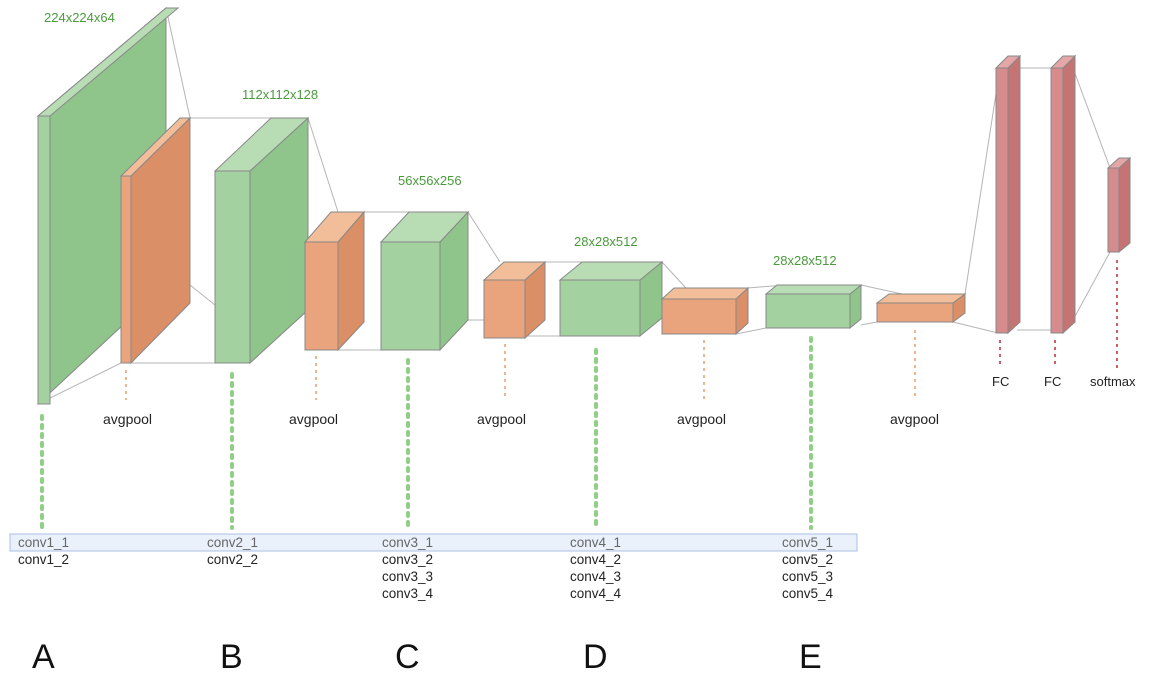 Image resolution: width=1152 pixels, height=674 pixels. Describe the element at coordinates (514, 300) in the screenshot. I see `pool3-block` at that location.